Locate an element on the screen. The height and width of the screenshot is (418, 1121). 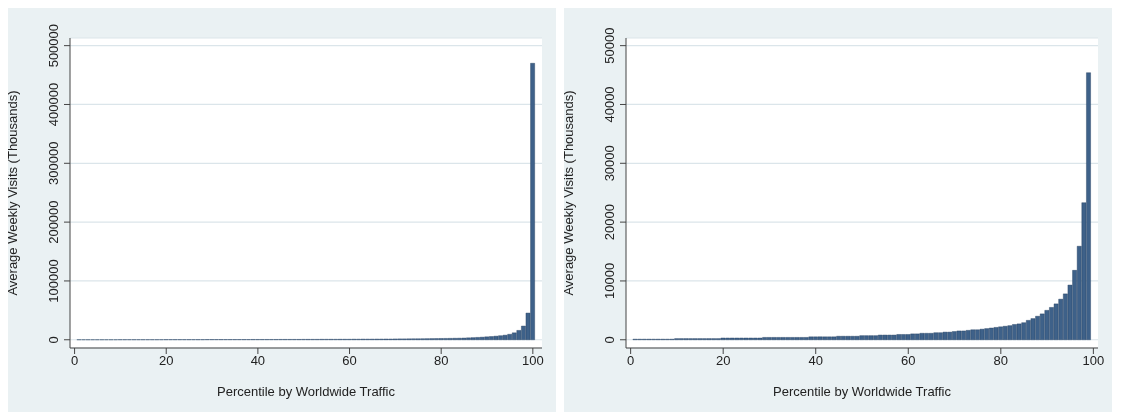
y-tick-label: 200000 is located at coordinates (53, 222).